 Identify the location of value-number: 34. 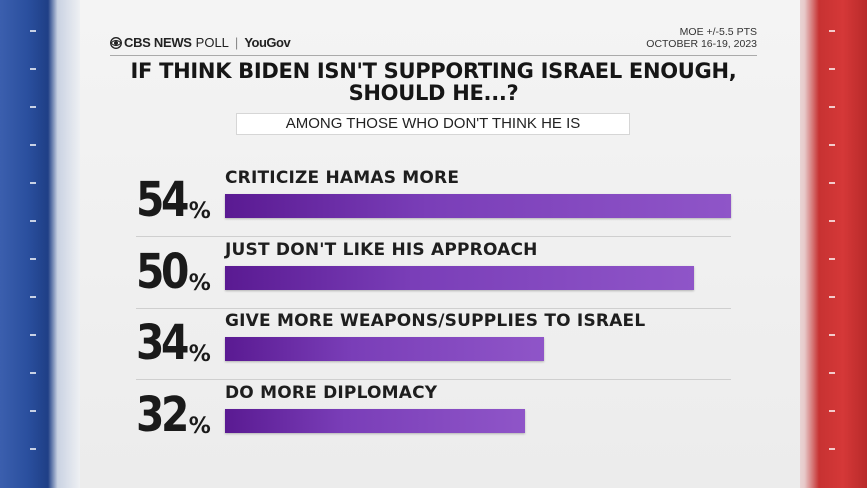
(162, 343).